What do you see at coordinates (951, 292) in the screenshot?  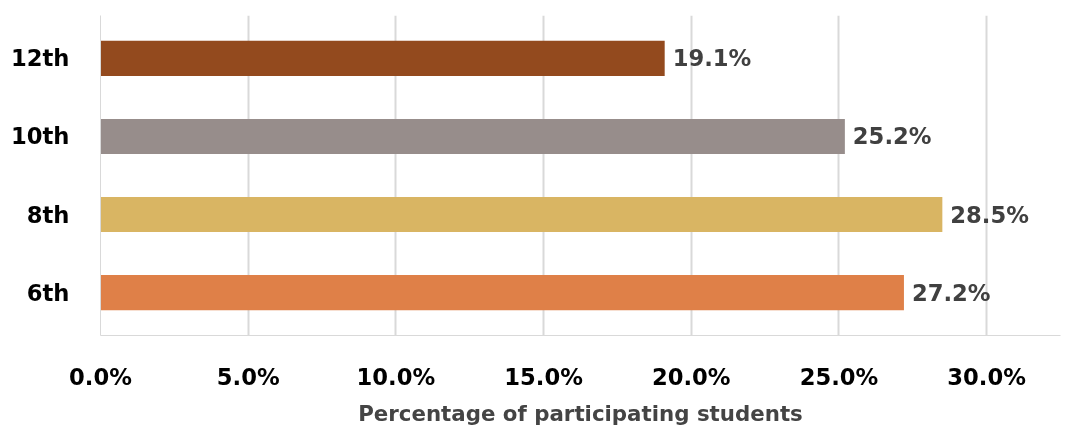 I see `data-label: 27.2%` at bounding box center [951, 292].